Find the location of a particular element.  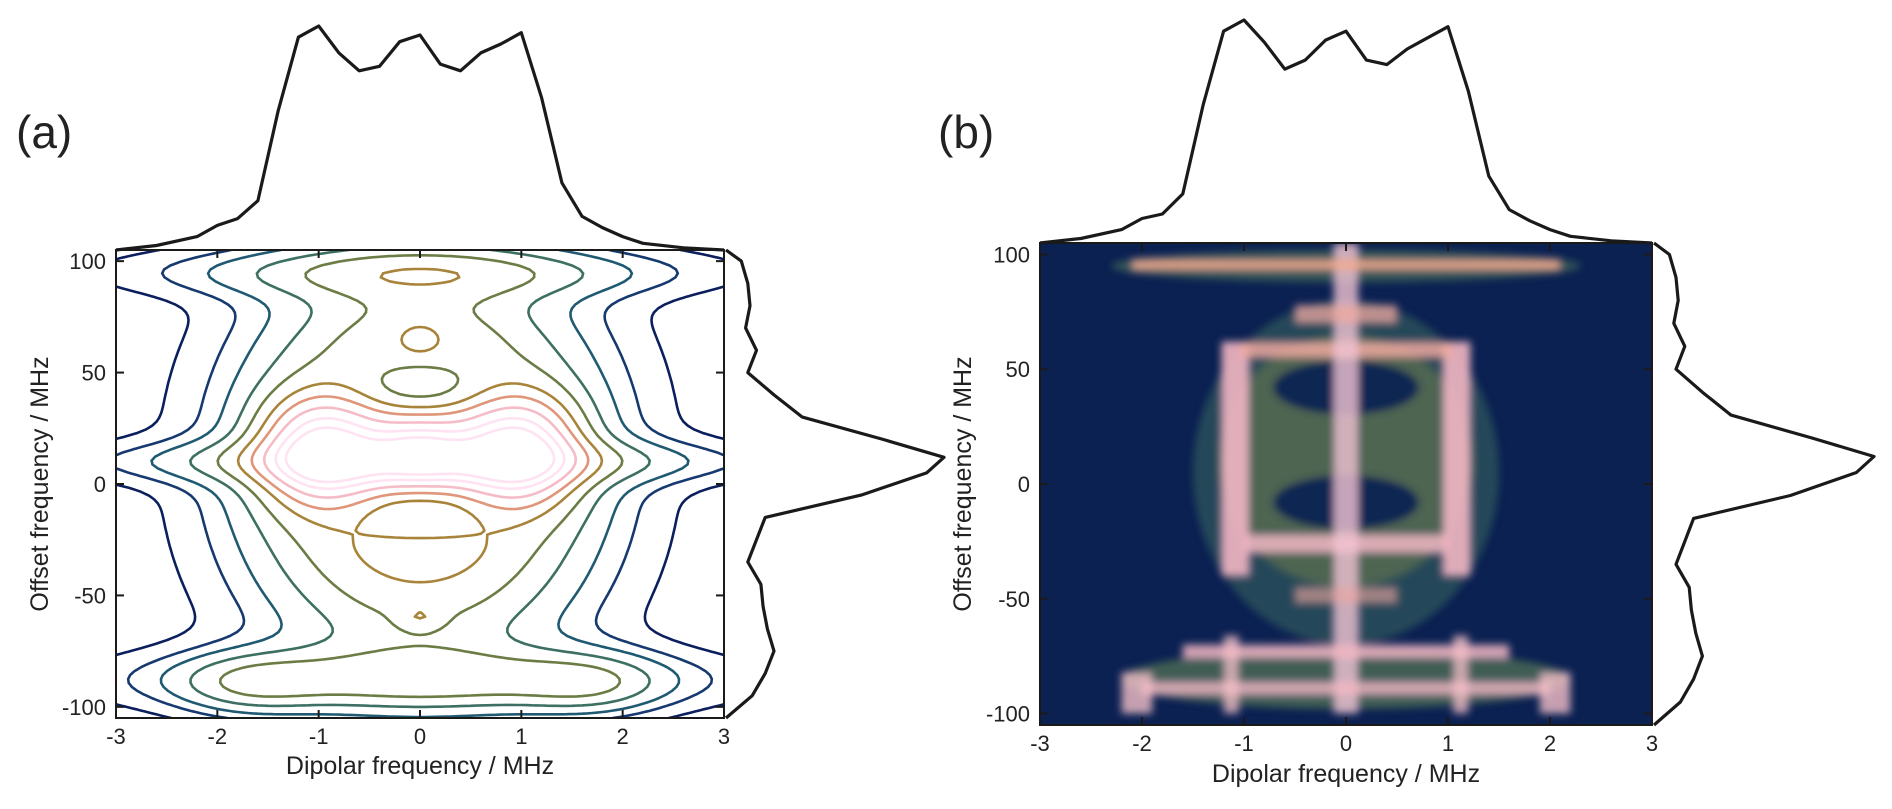

heat-spine-cross-upper is located at coordinates (1346, 314).